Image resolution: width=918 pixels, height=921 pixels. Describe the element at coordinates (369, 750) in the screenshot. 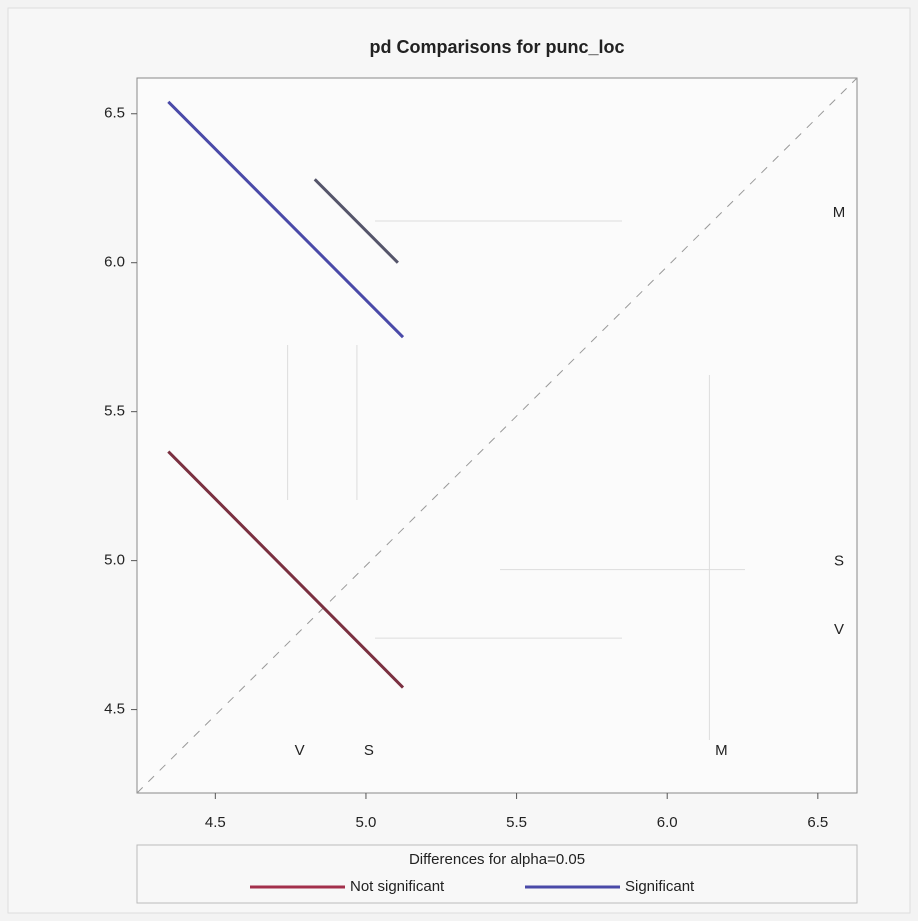

I see `level-label-x: S` at that location.